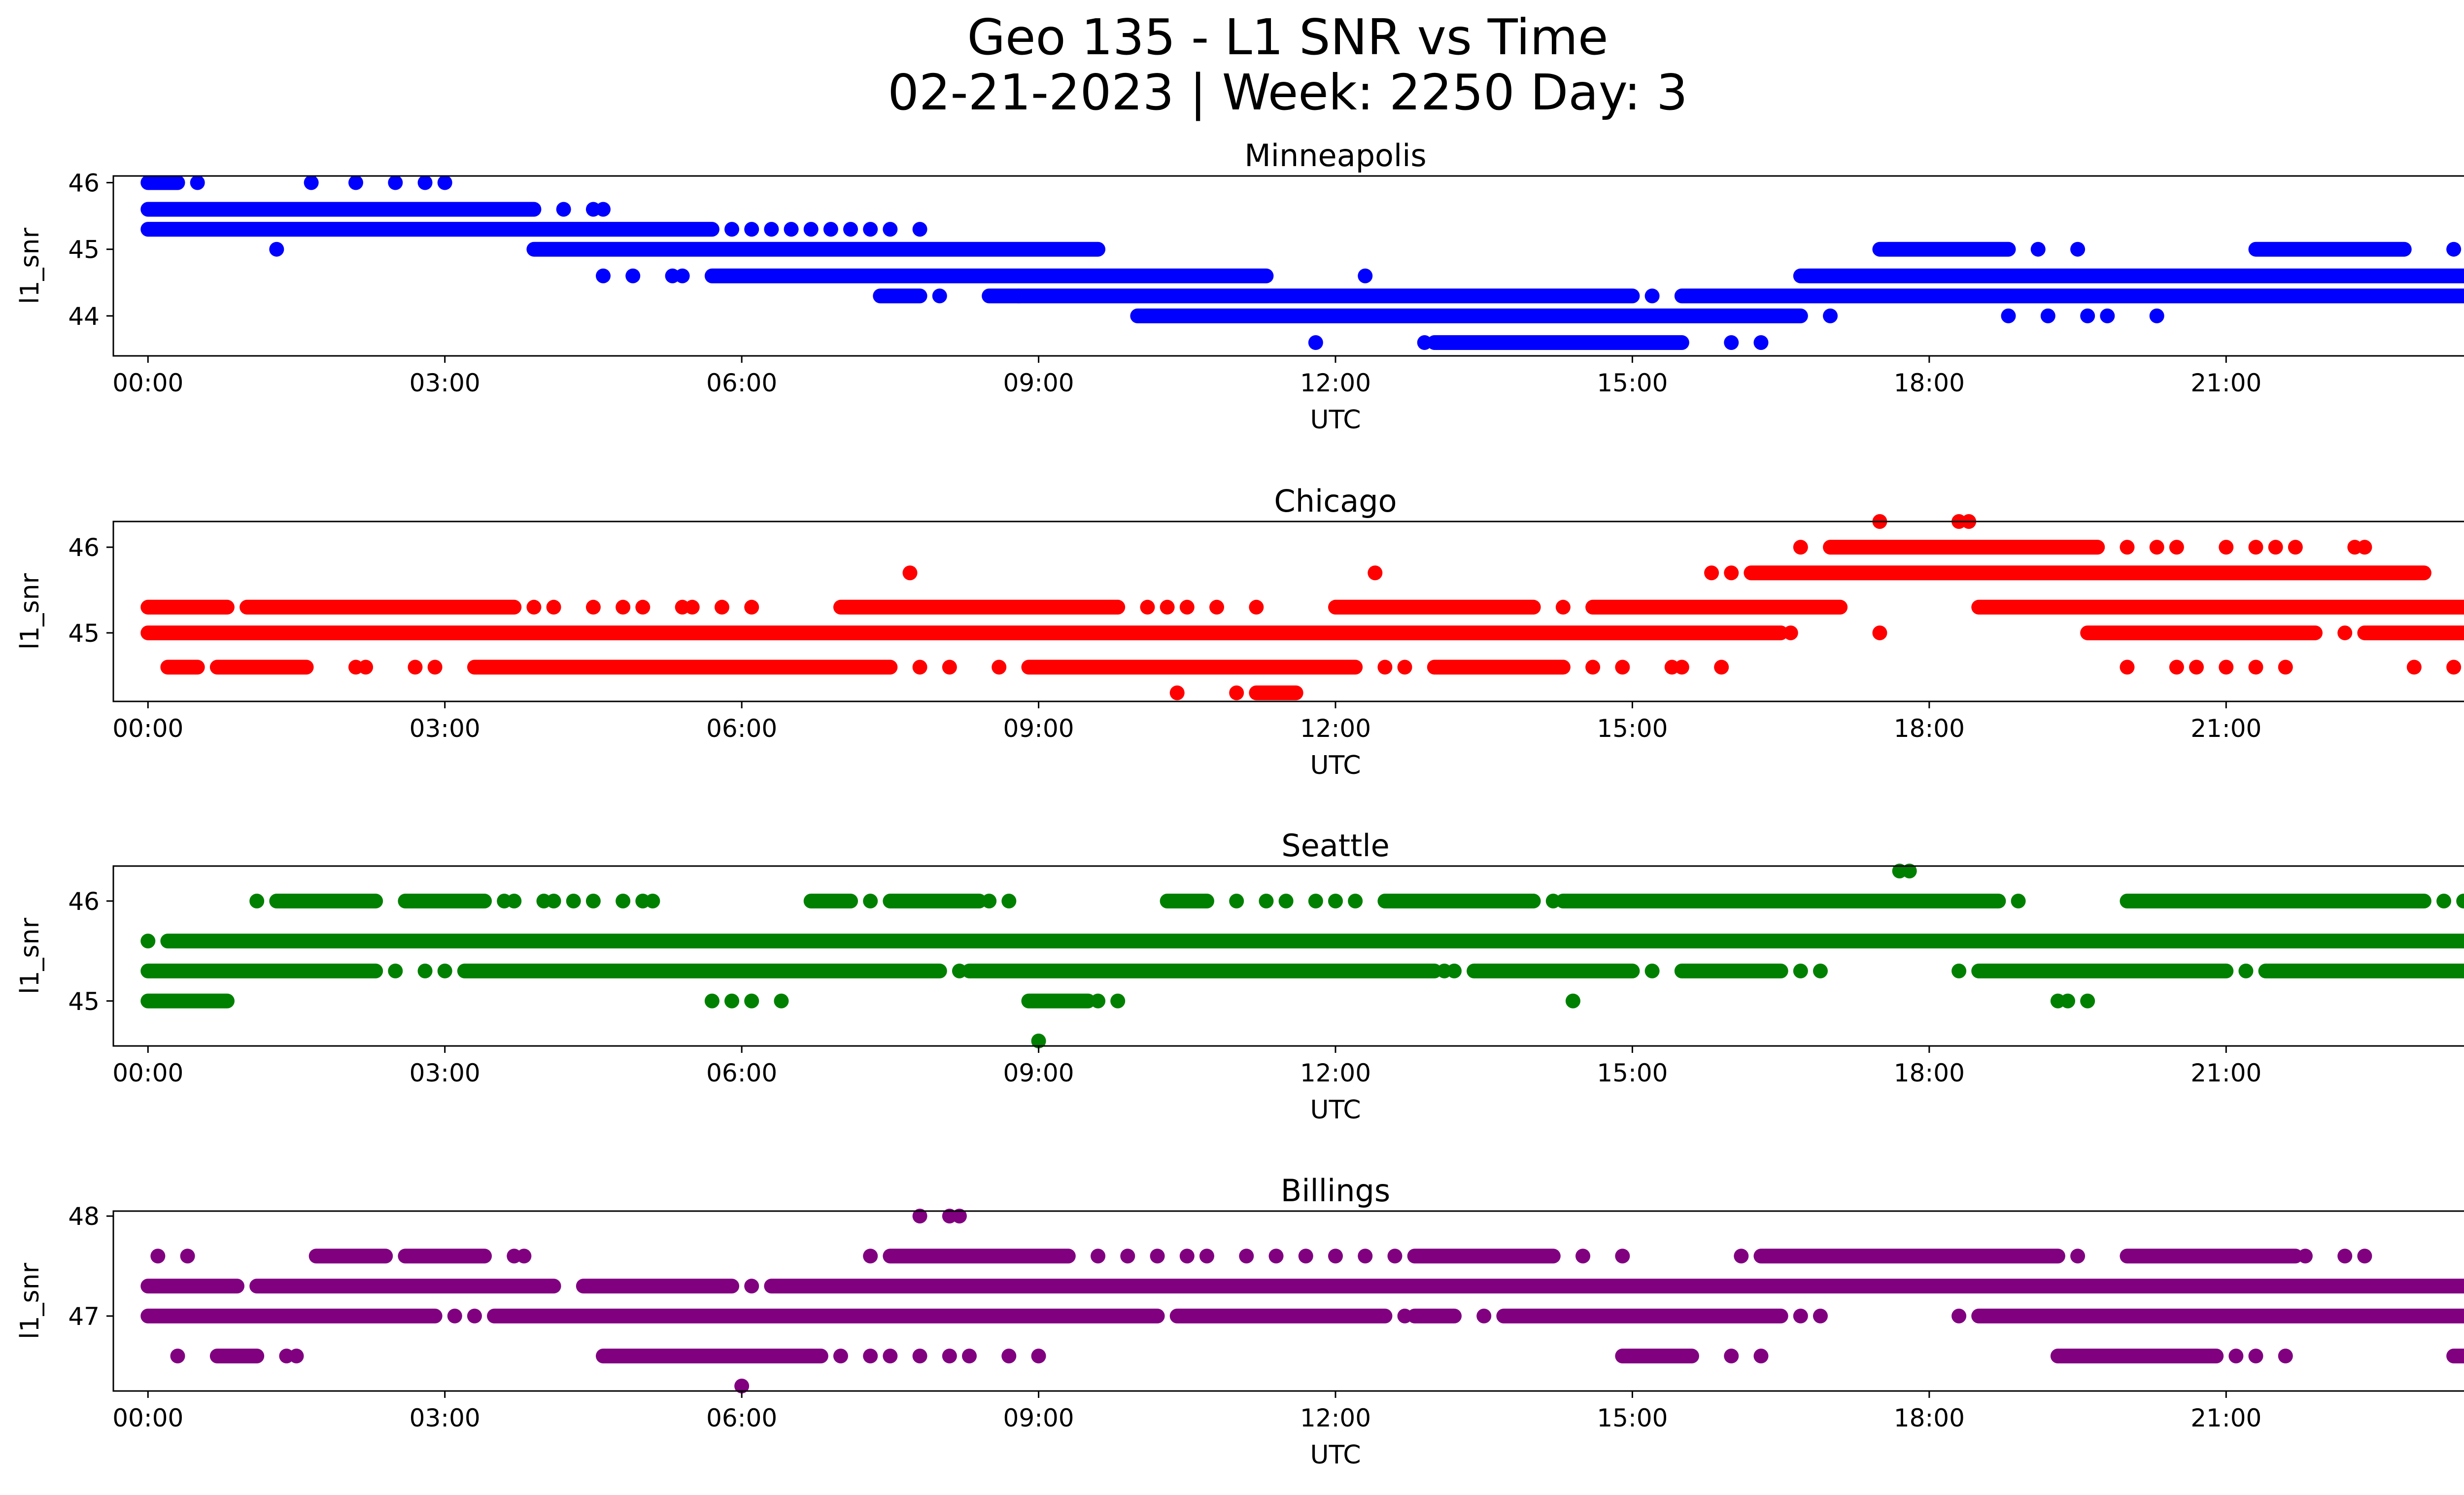 The width and height of the screenshot is (2464, 1495). Describe the element at coordinates (1335, 846) in the screenshot. I see `subplot-title: Seattle` at that location.